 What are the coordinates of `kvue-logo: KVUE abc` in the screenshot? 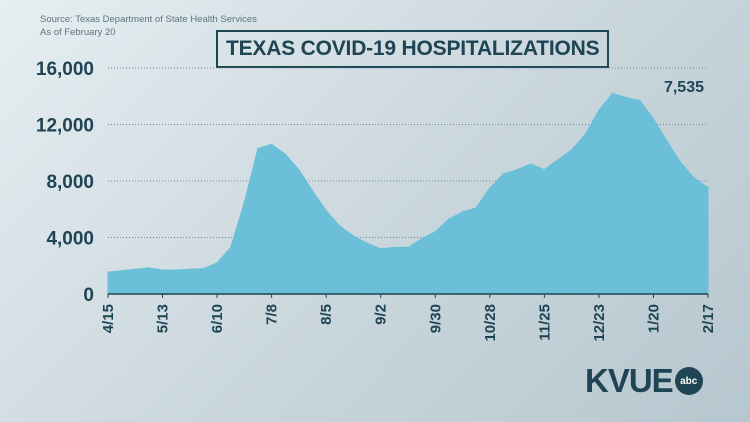 It's located at (644, 381).